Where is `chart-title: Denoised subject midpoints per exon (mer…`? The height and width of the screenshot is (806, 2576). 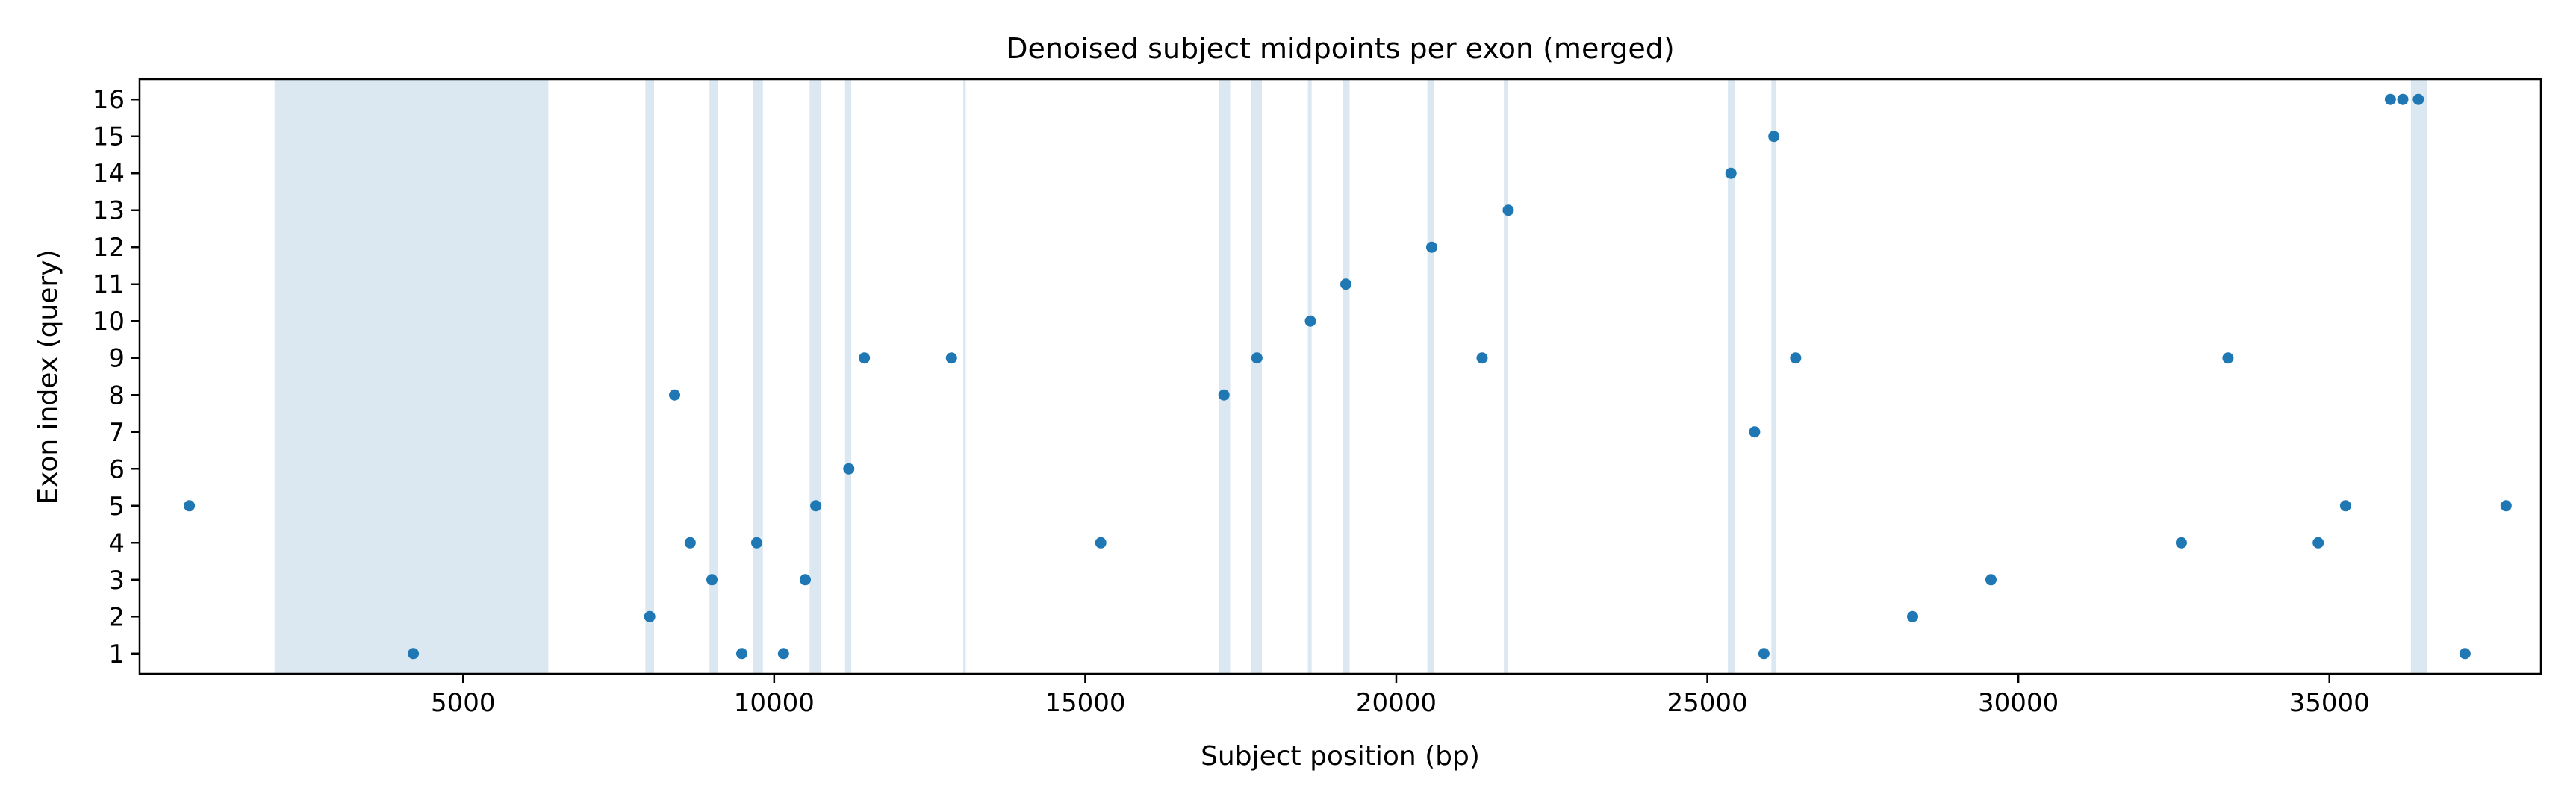
chart-title: Denoised subject midpoints per exon (mer… is located at coordinates (1340, 48).